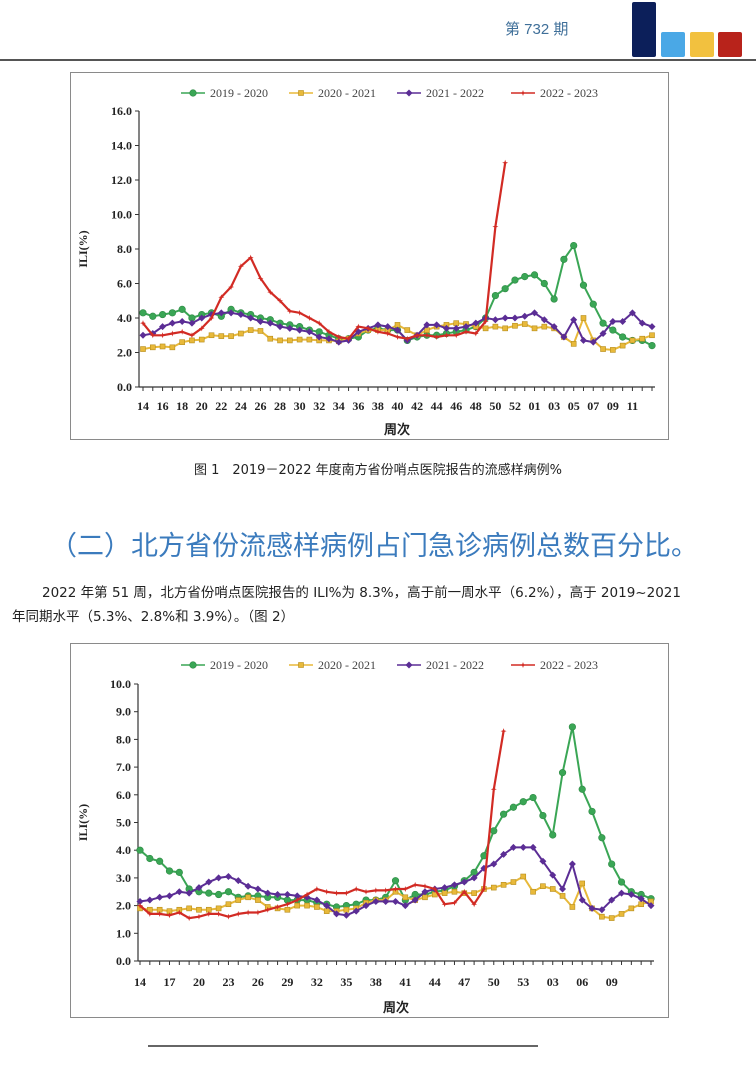 The image size is (756, 1080). Describe the element at coordinates (120, 684) in the screenshot. I see `y-tick-label: 10.0` at that location.